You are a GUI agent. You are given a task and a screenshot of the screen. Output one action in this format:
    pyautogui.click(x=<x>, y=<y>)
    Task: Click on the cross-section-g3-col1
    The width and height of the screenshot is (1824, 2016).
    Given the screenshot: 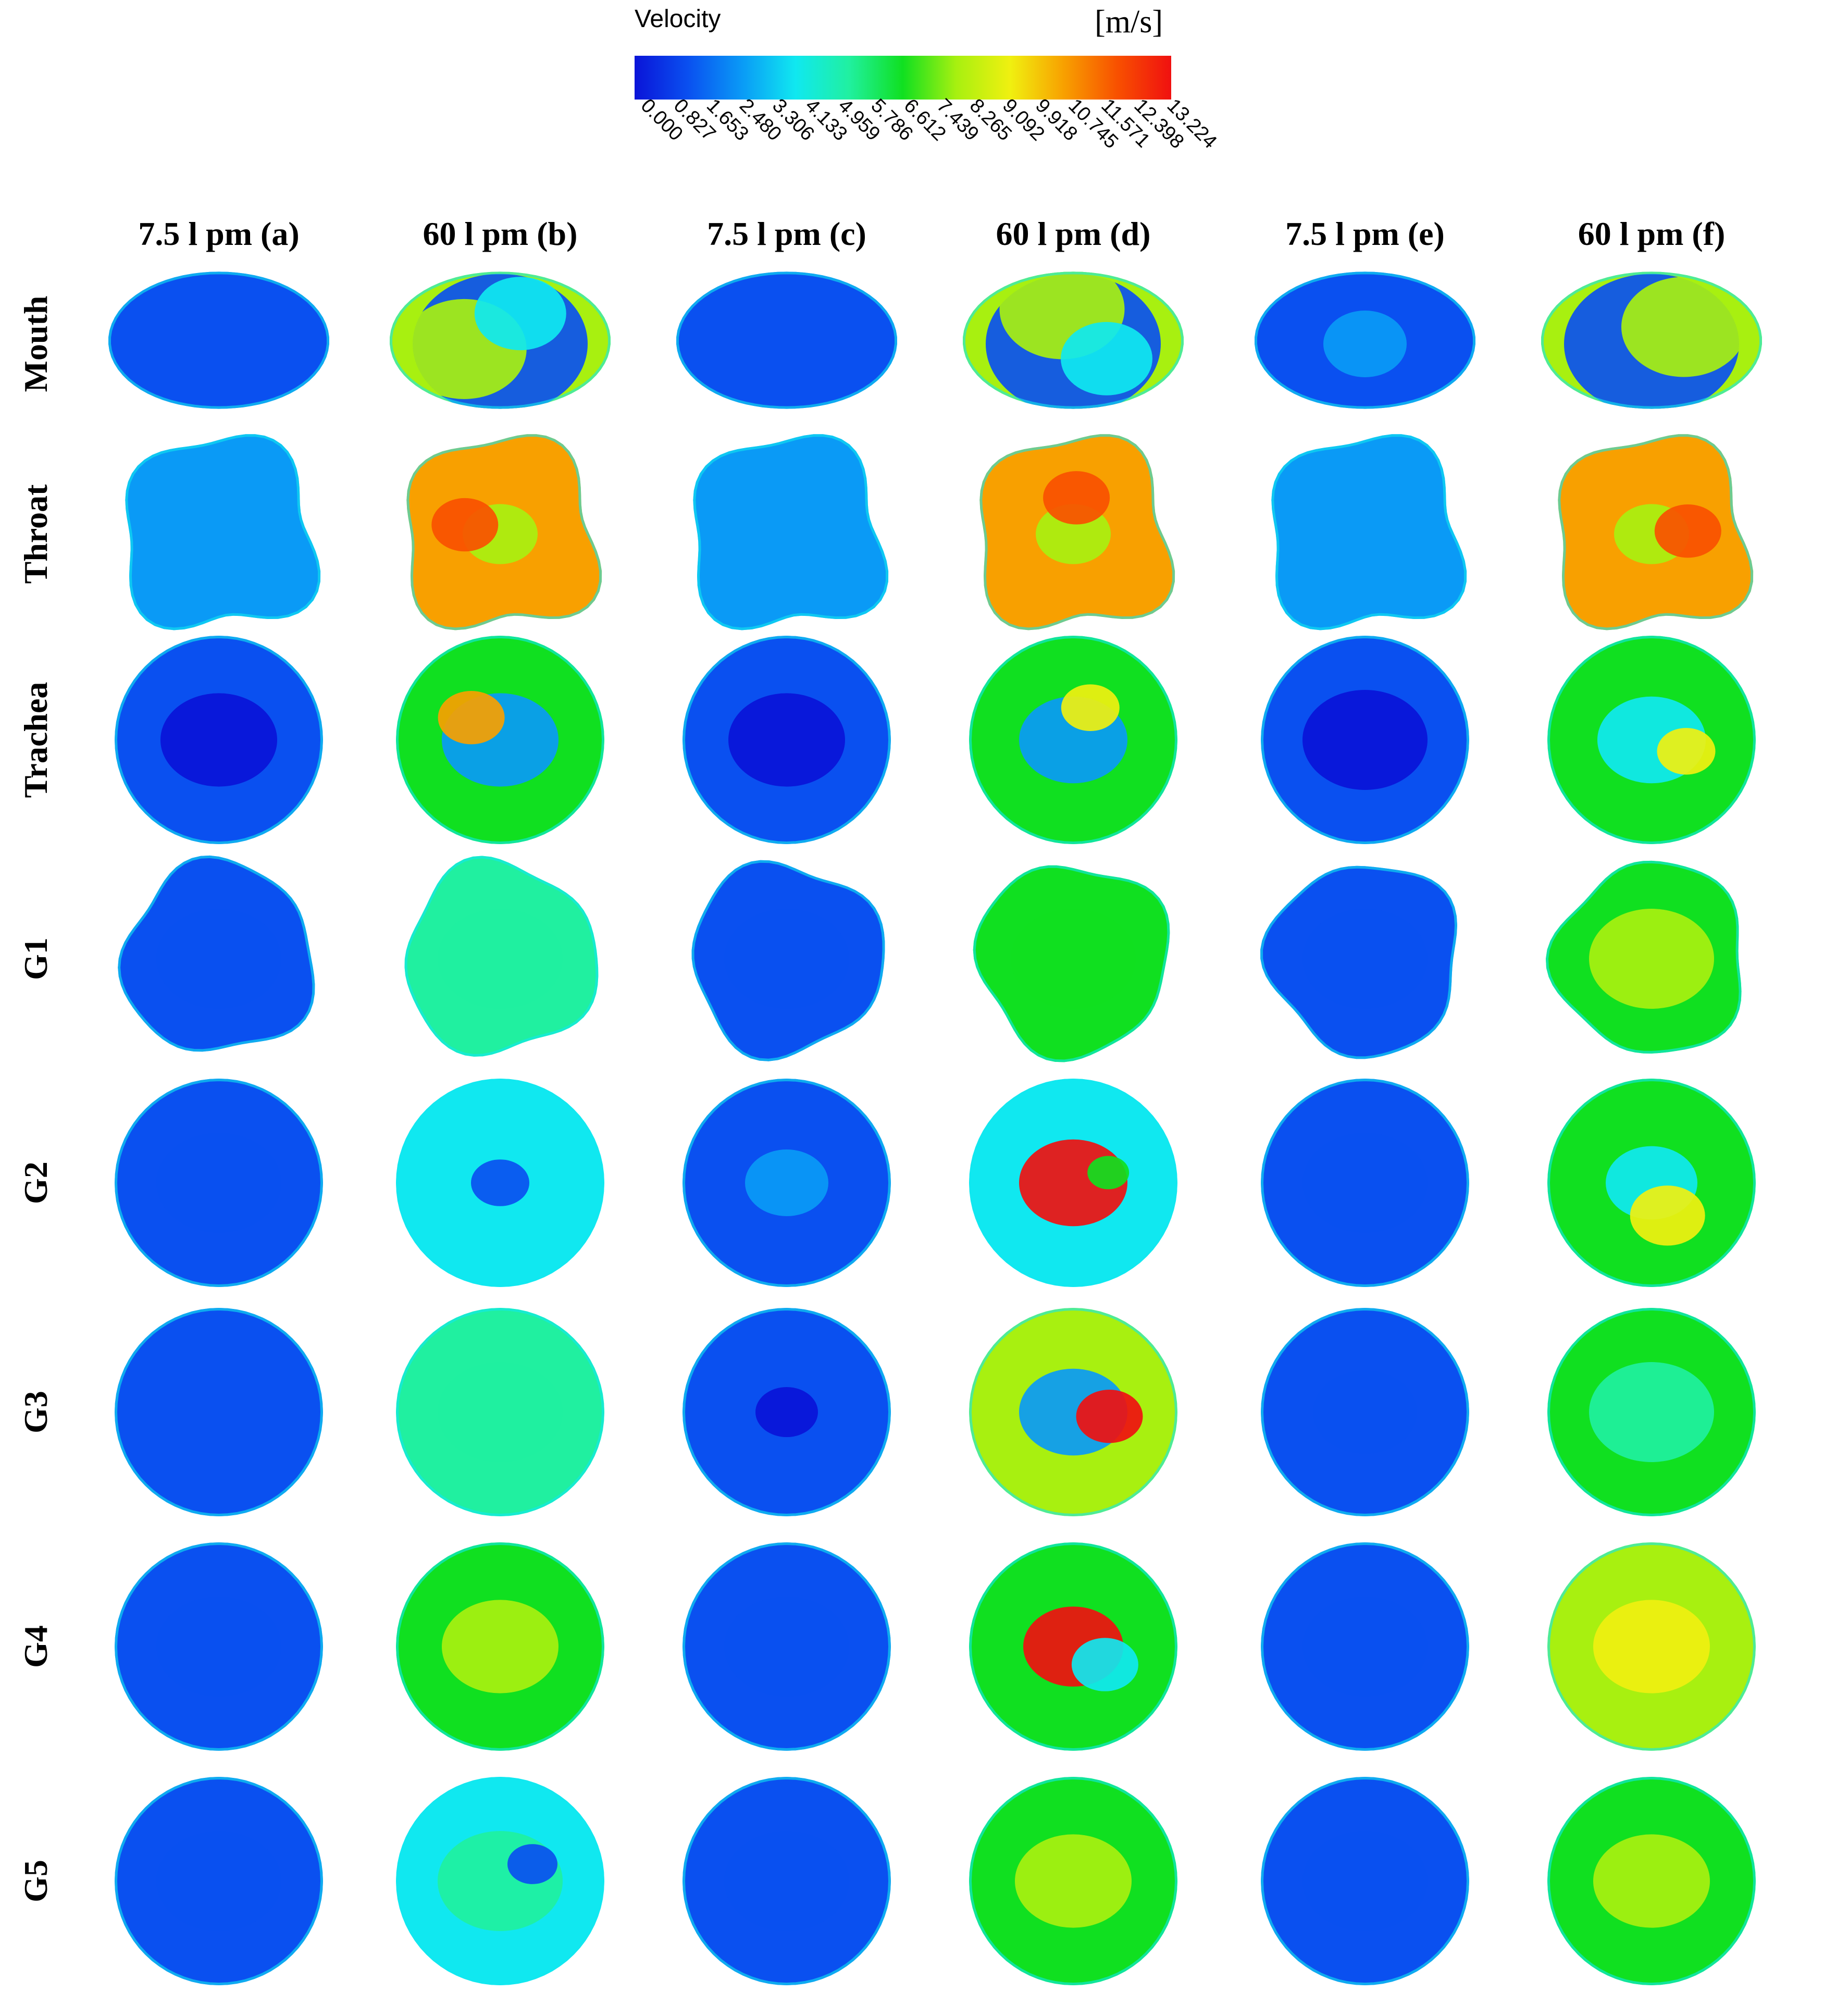 What is the action you would take?
    pyautogui.click(x=219, y=1412)
    